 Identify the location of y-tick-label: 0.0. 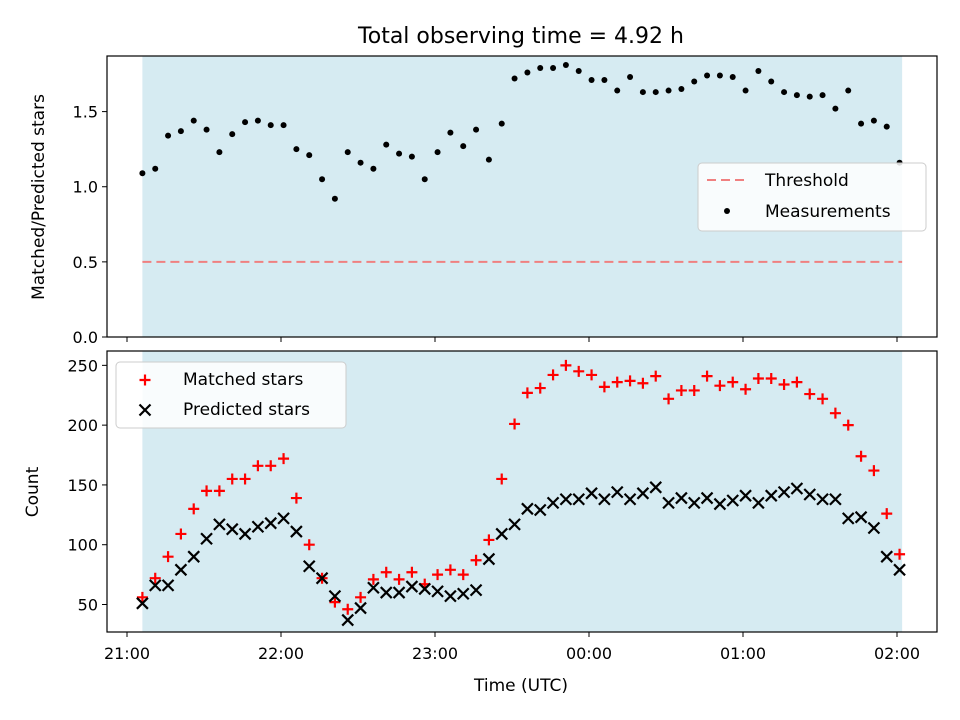
(85, 337).